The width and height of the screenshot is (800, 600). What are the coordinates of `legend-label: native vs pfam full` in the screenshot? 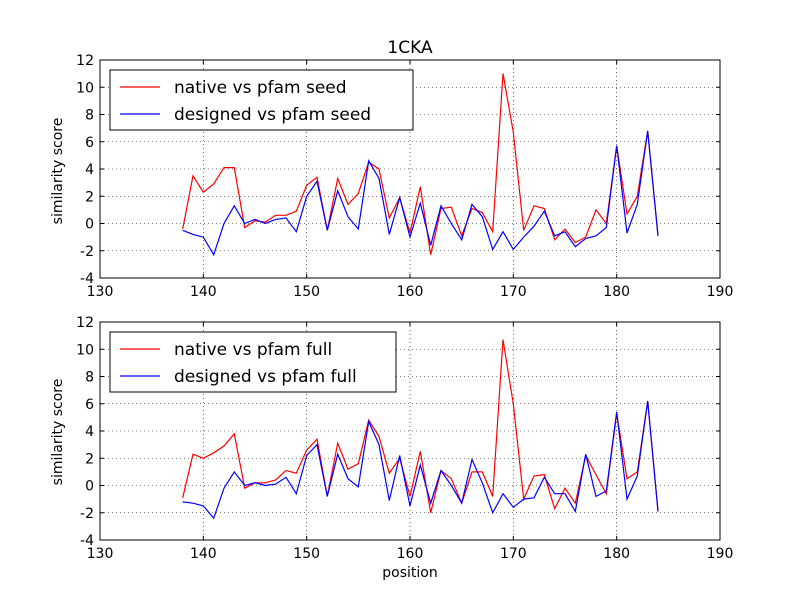 It's located at (253, 350).